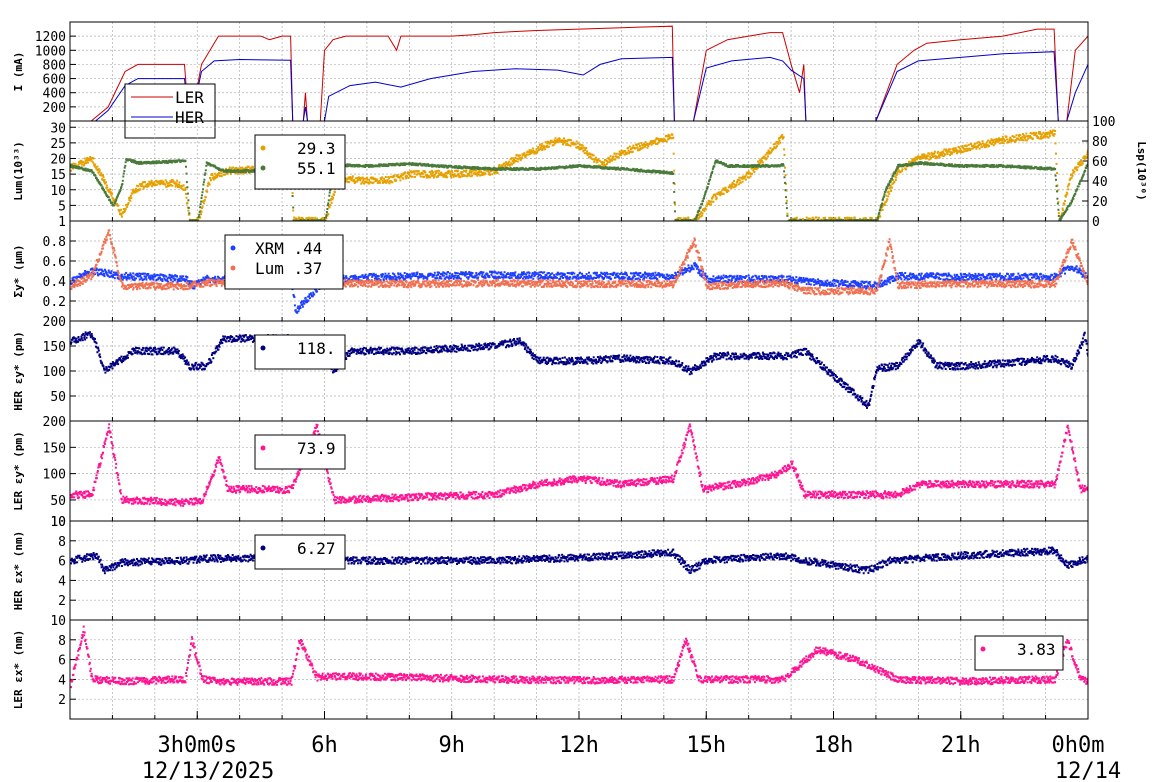  What do you see at coordinates (55, 282) in the screenshot?
I see `y-tick-label: 0.4` at bounding box center [55, 282].